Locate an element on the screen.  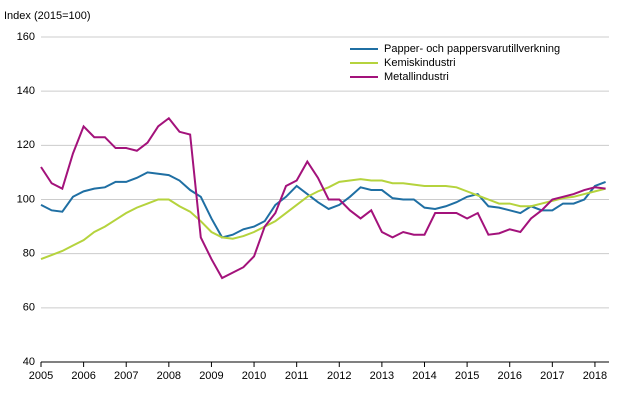
x-tick-label: 2017 is located at coordinates (552, 376).